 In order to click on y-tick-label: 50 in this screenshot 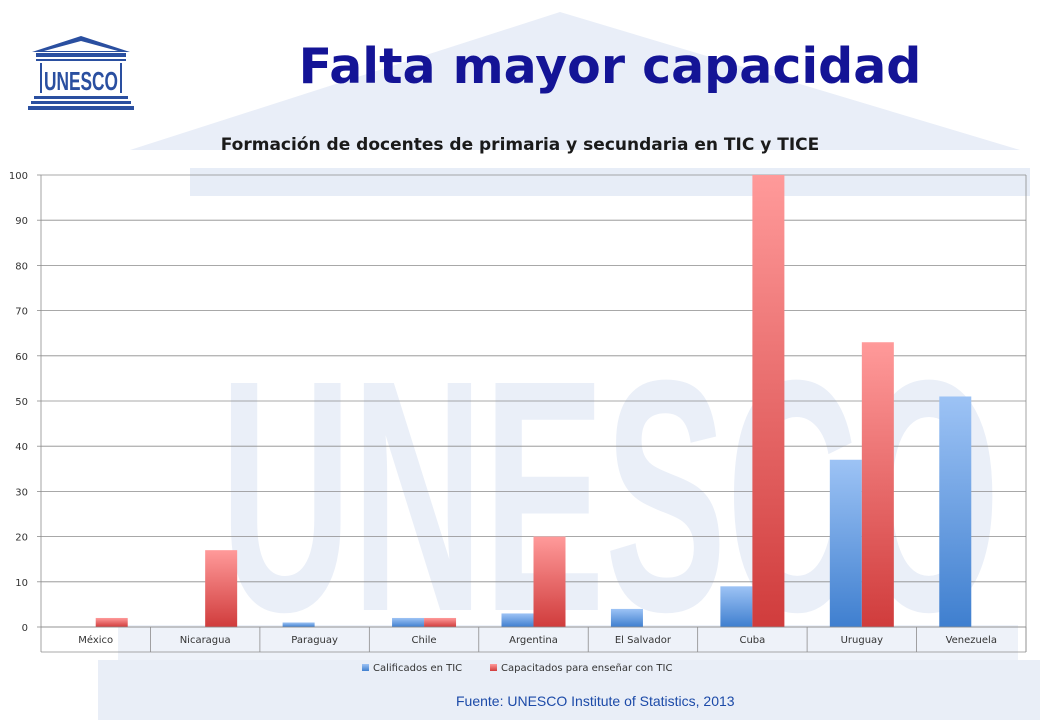, I will do `click(21, 402)`.